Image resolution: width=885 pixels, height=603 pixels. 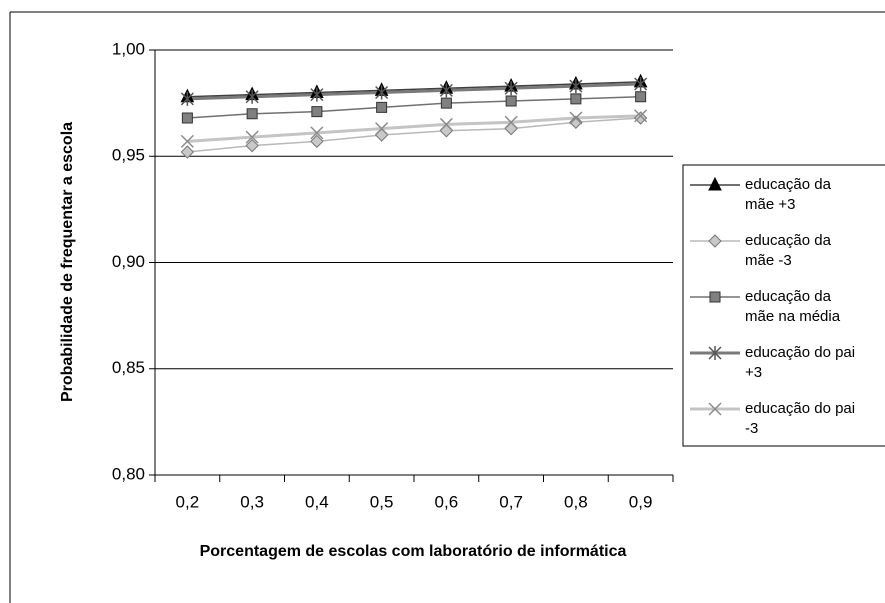 What do you see at coordinates (576, 501) in the screenshot?
I see `x-tick-label: 0,8` at bounding box center [576, 501].